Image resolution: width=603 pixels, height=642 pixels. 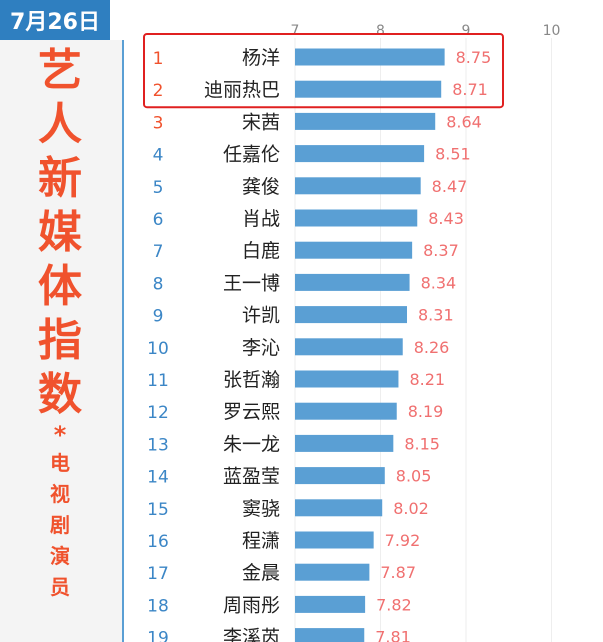 I want to click on rank-label: 9, so click(x=158, y=317).